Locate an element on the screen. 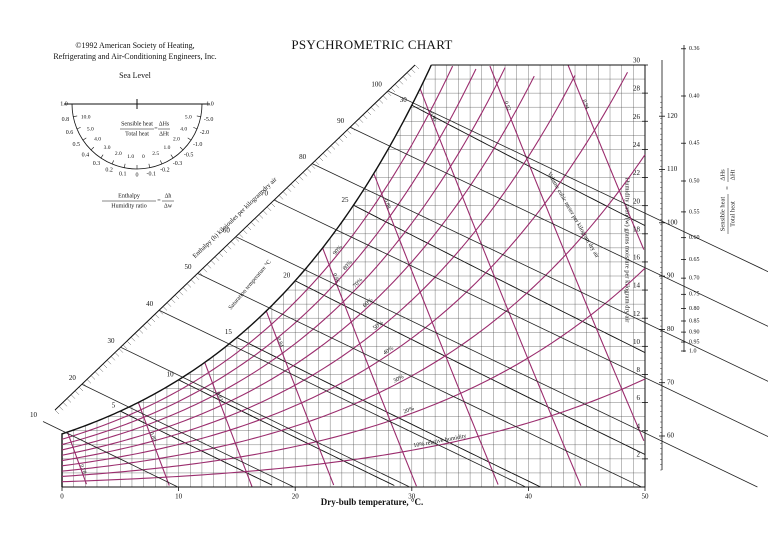 This screenshot has height=543, width=768. protractor-label: 0.4 is located at coordinates (86, 155).